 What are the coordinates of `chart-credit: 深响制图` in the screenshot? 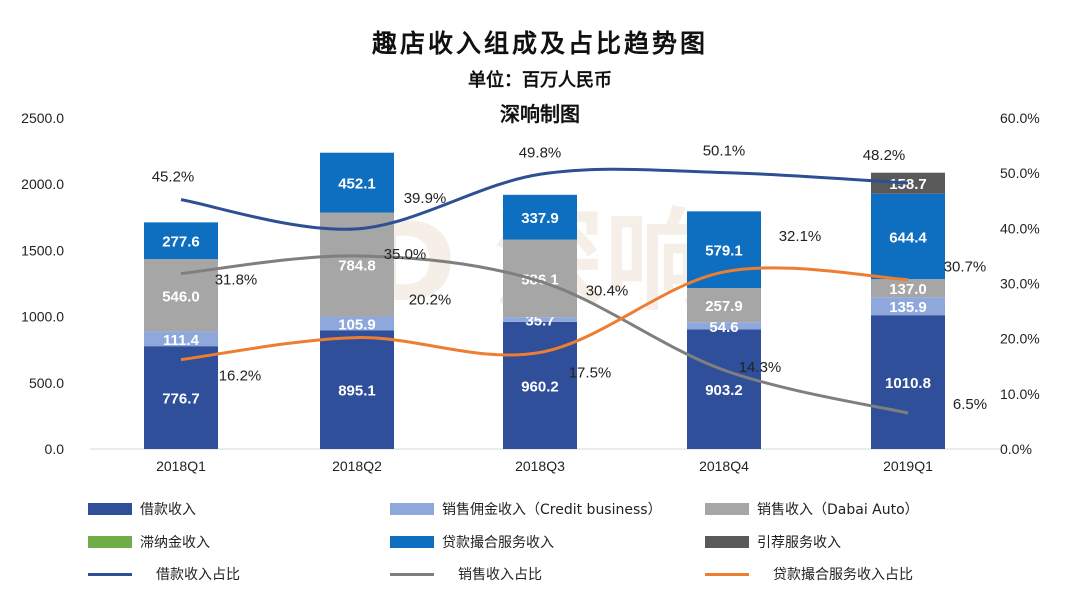 It's located at (540, 114).